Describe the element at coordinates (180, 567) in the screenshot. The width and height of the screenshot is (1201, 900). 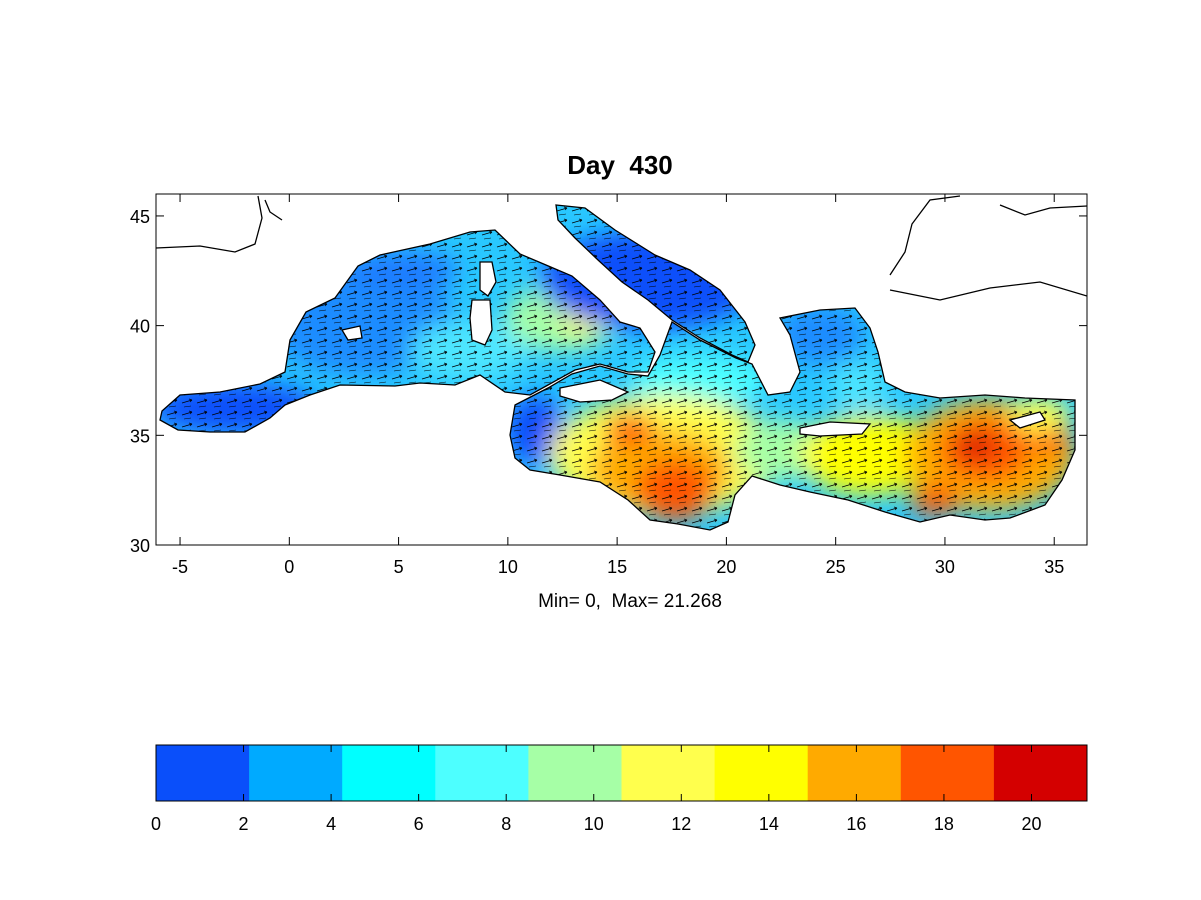
I see `x-tick-label: -5` at that location.